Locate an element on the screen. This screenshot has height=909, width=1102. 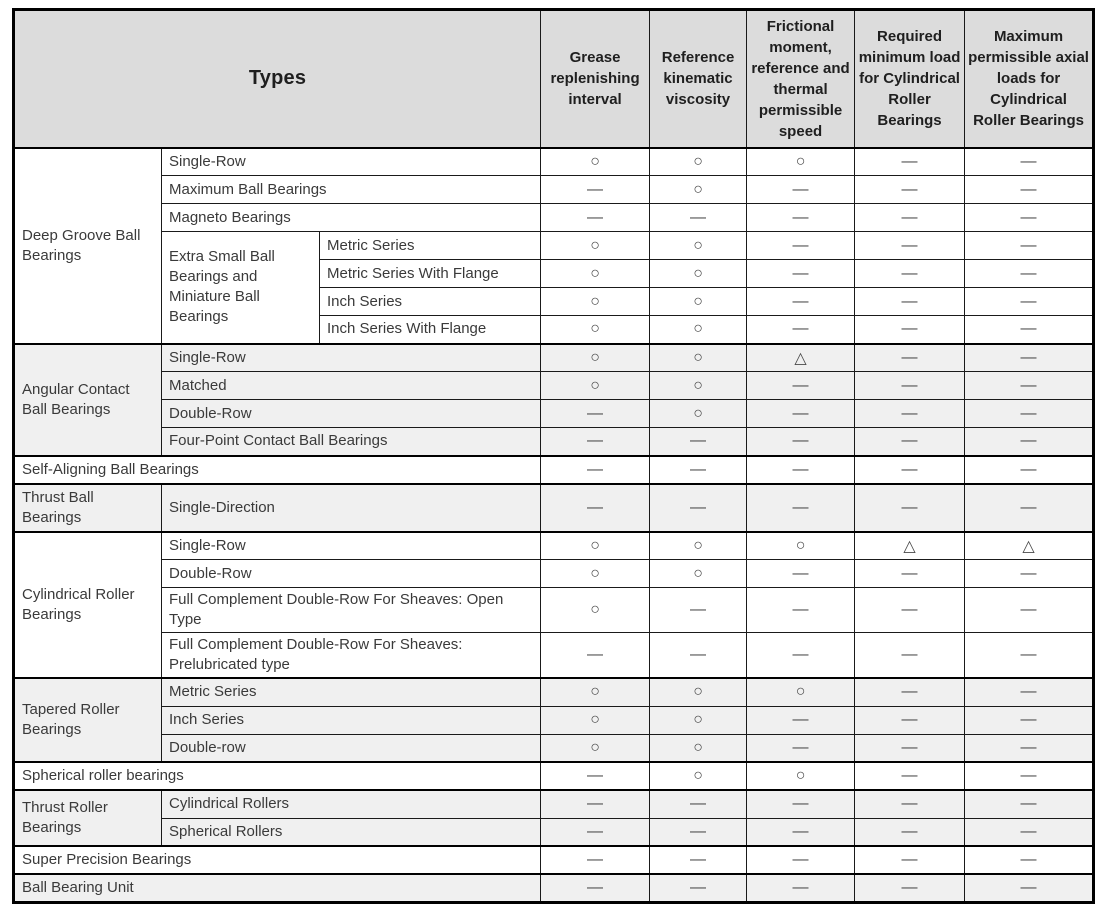
type-cell: Double-row is located at coordinates (351, 748).